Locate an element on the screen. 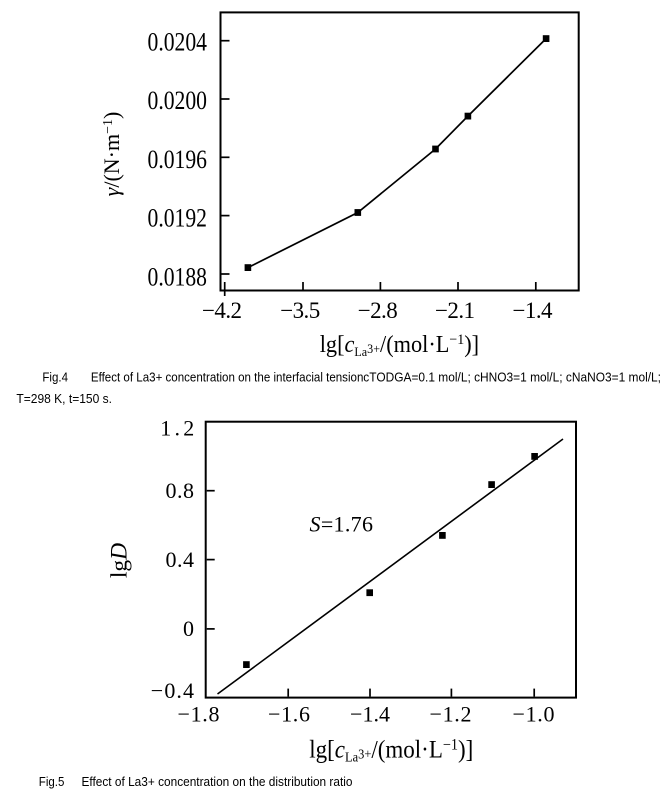 The width and height of the screenshot is (670, 792). svg-text: 0.0192 is located at coordinates (178, 218).